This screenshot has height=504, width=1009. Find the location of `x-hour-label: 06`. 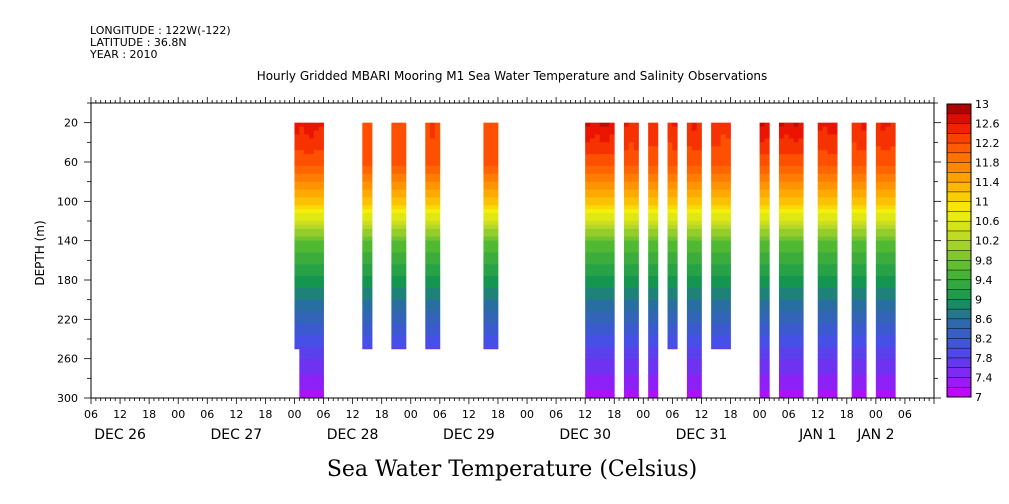

x-hour-label: 06 is located at coordinates (207, 414).